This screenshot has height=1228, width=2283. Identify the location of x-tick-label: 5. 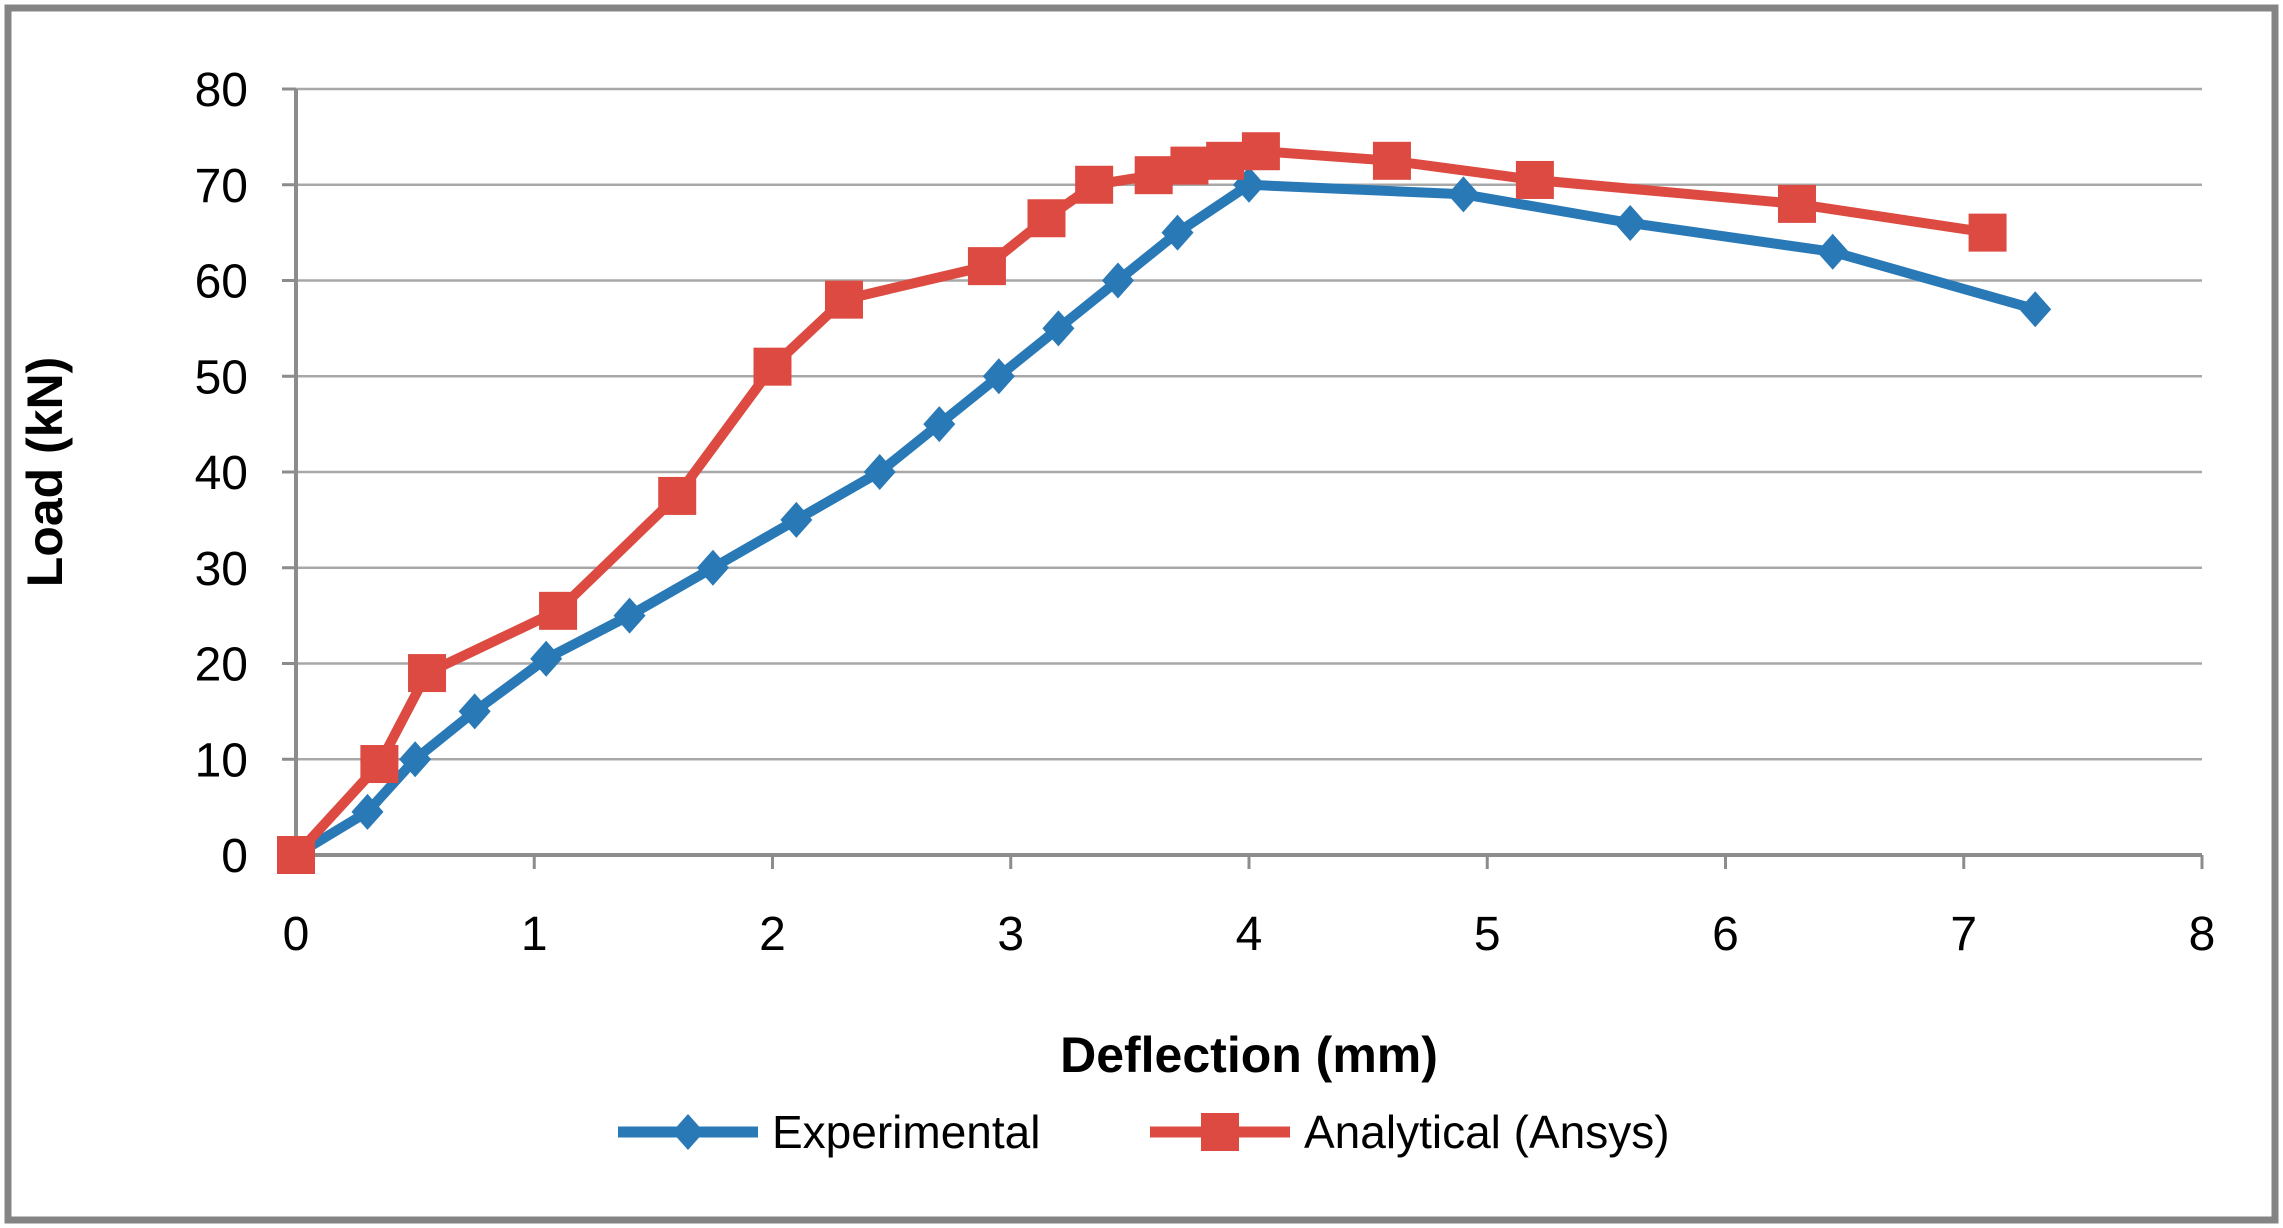
(1487, 934).